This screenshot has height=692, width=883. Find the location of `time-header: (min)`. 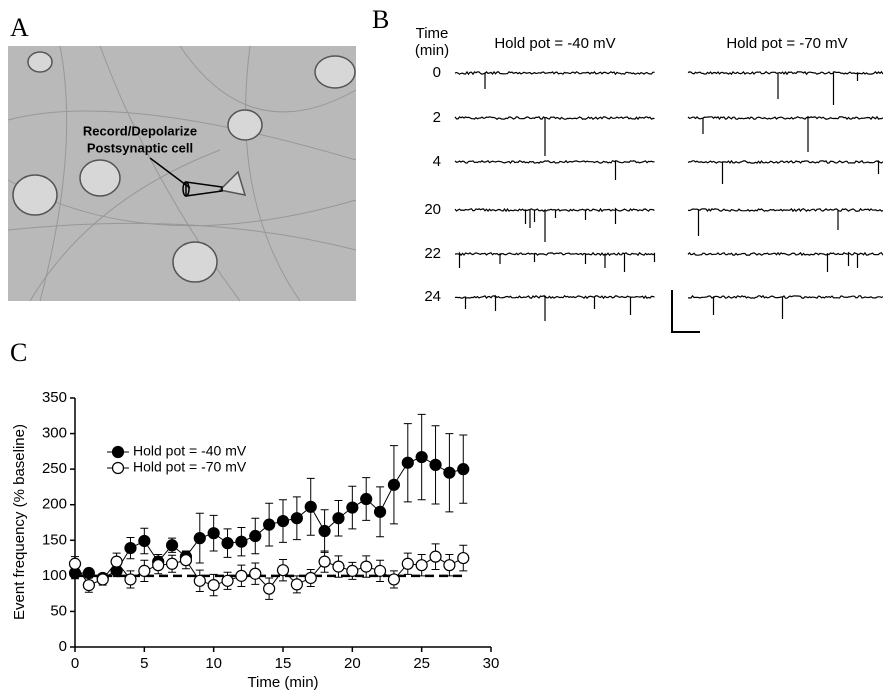

time-header: (min) is located at coordinates (432, 50).